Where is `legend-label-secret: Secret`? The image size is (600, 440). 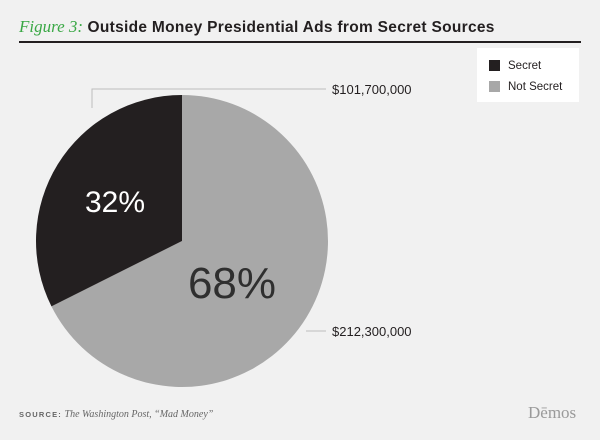 legend-label-secret: Secret is located at coordinates (525, 65).